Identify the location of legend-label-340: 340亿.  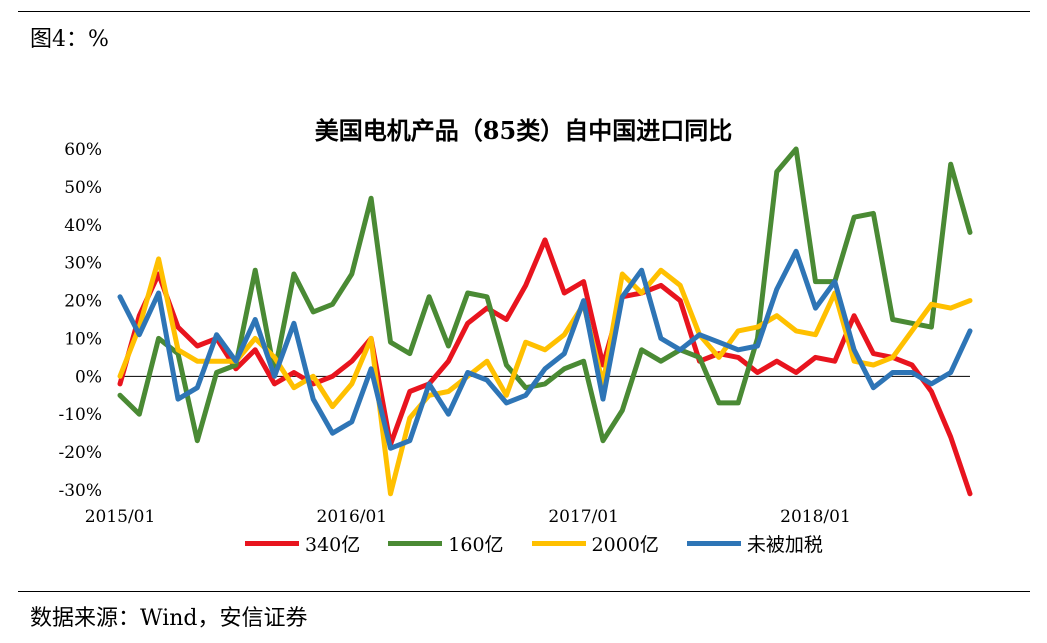
(333, 545).